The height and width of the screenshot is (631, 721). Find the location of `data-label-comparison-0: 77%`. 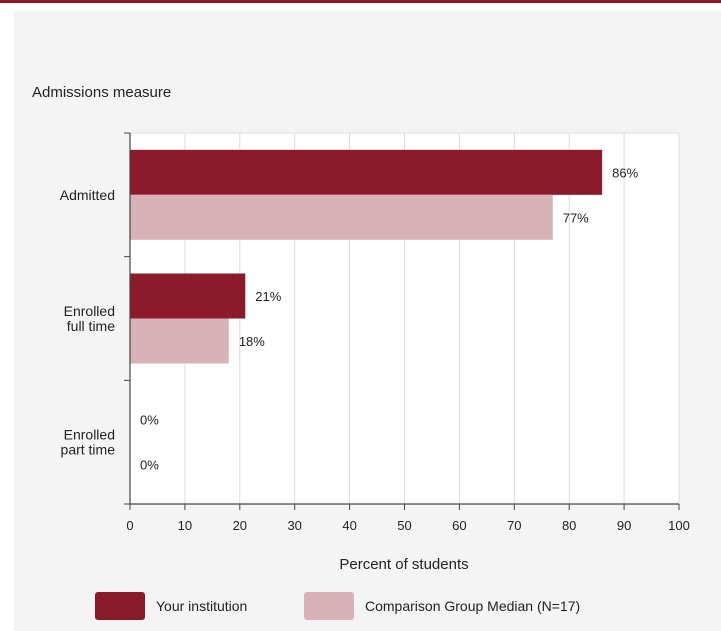

data-label-comparison-0: 77% is located at coordinates (576, 217).